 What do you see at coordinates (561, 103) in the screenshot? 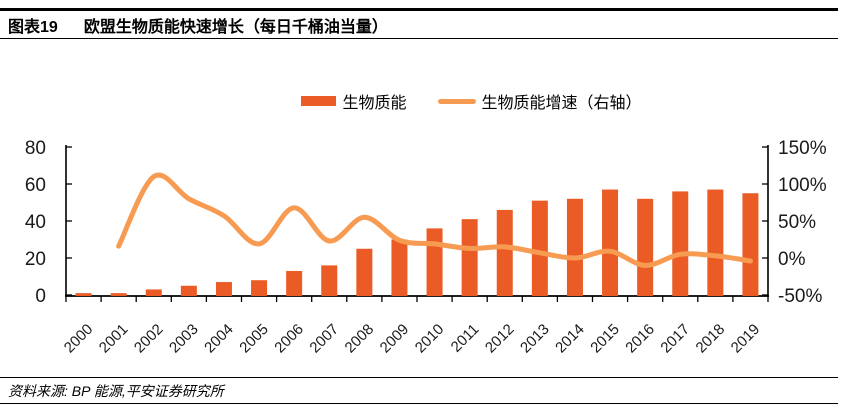
I see `legend-label: 生物质能增速（右轴）` at bounding box center [561, 103].